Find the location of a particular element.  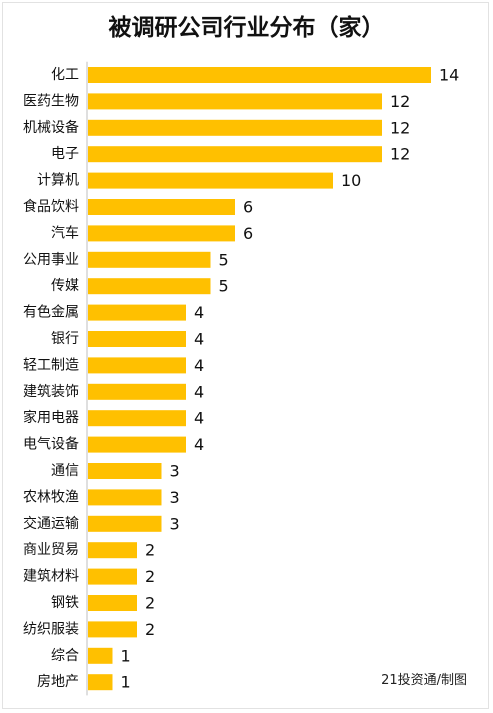

credit-text: 21投资通/制图 is located at coordinates (424, 680).